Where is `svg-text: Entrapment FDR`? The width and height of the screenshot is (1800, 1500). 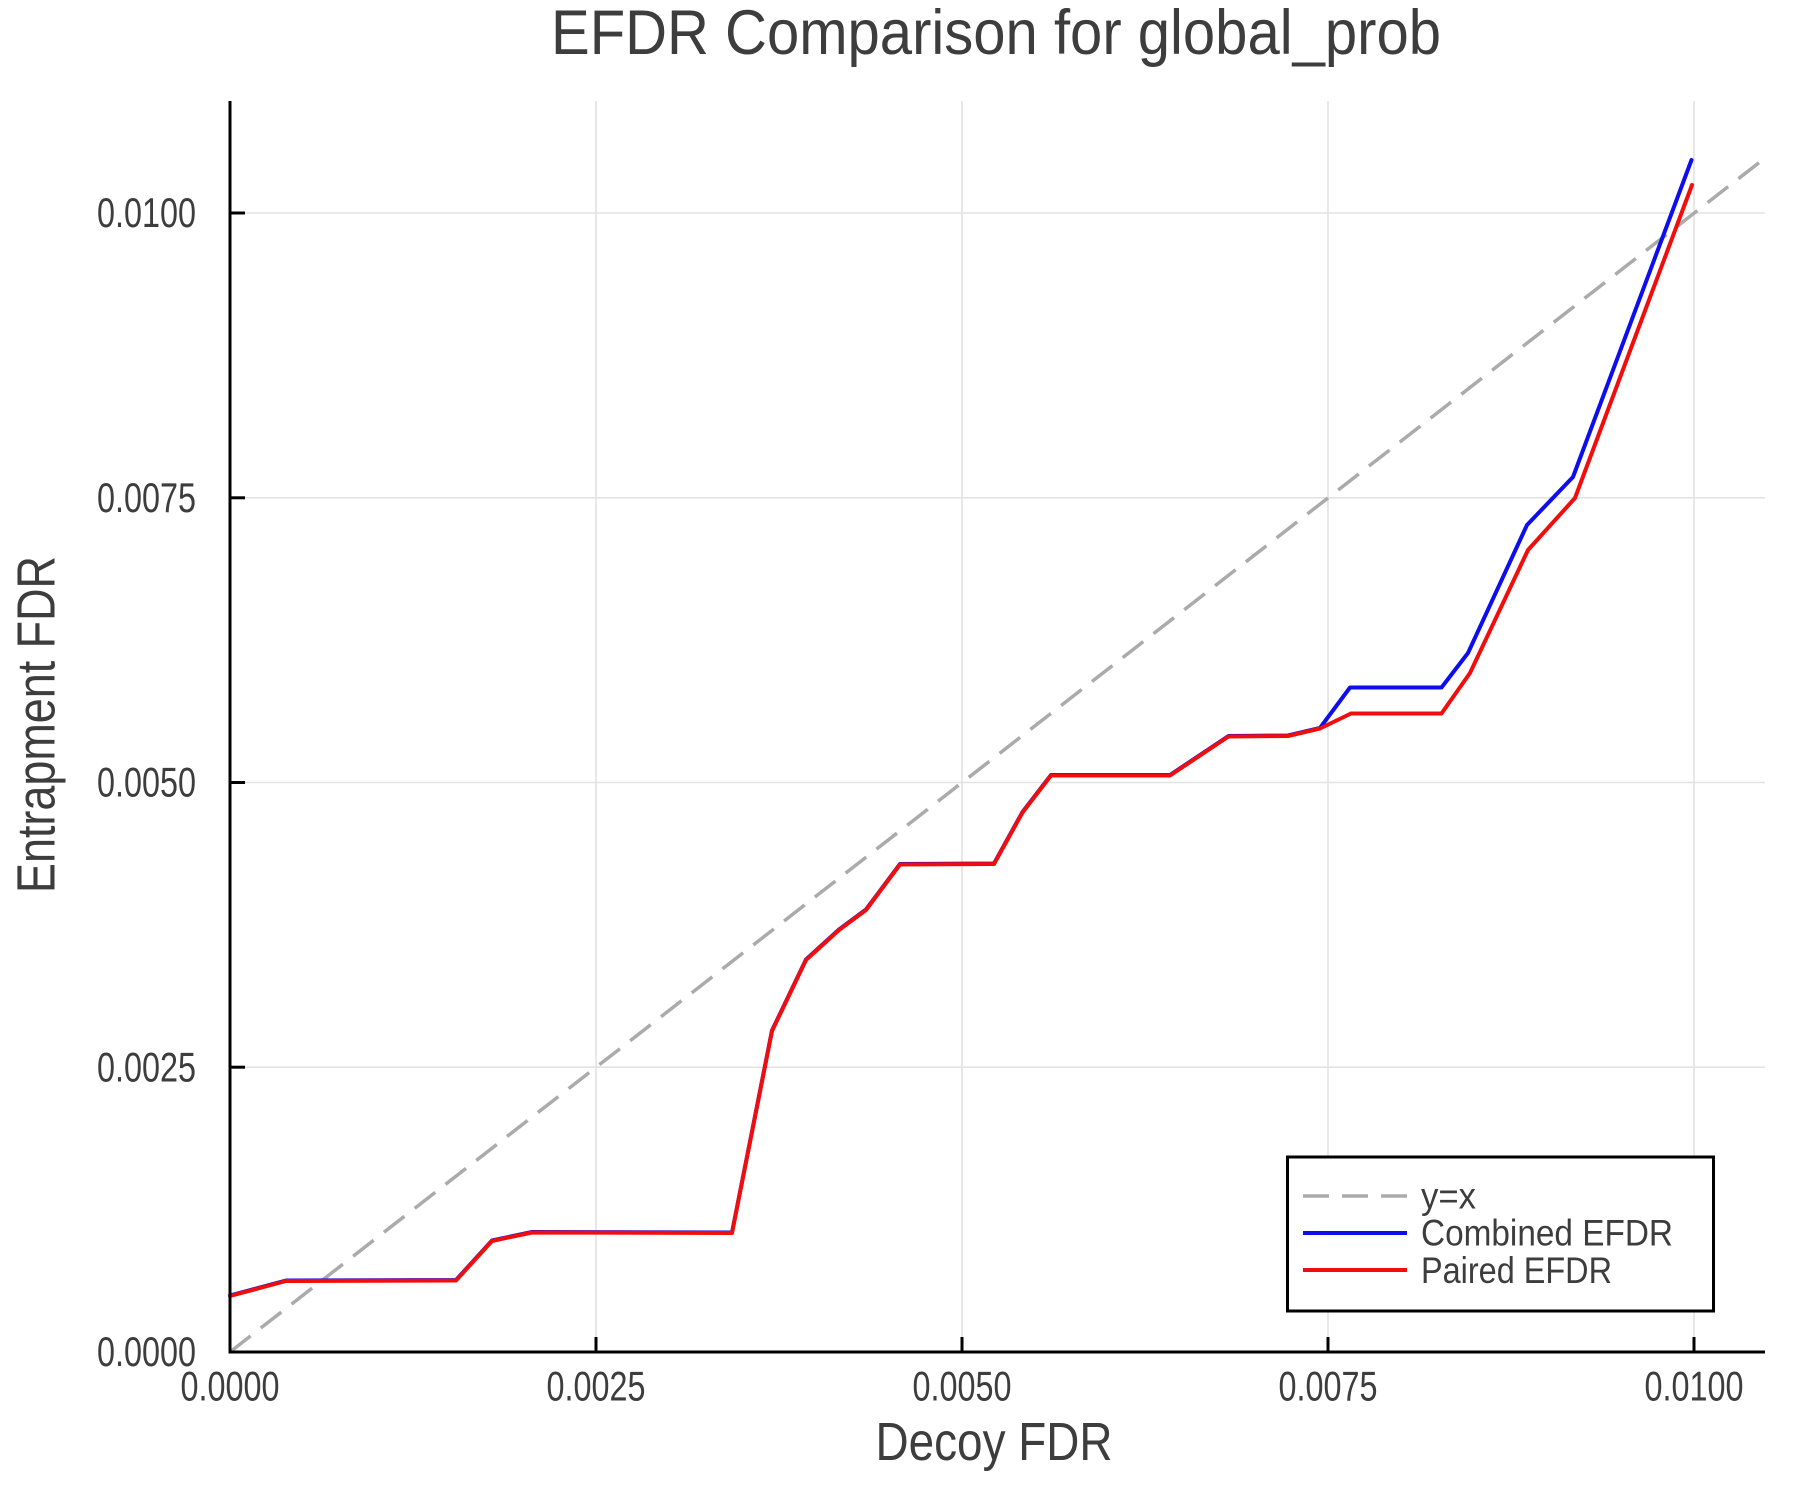 svg-text: Entrapment FDR is located at coordinates (36, 724).